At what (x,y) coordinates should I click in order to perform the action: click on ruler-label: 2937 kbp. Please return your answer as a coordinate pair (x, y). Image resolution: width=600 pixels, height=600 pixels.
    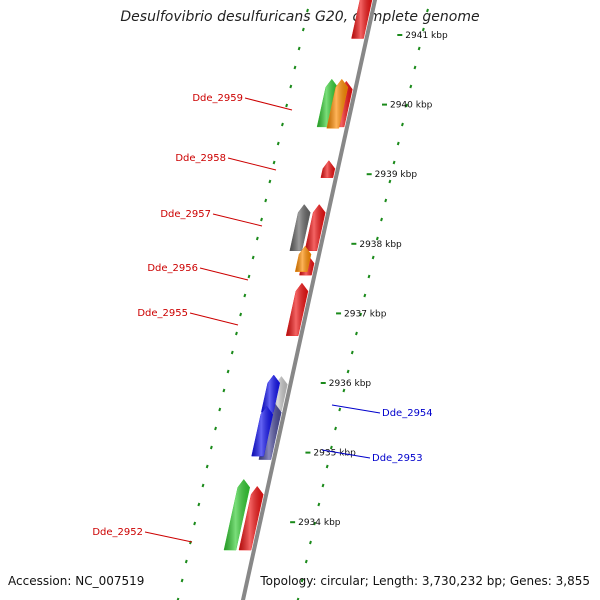
    Looking at the image, I should click on (365, 314).